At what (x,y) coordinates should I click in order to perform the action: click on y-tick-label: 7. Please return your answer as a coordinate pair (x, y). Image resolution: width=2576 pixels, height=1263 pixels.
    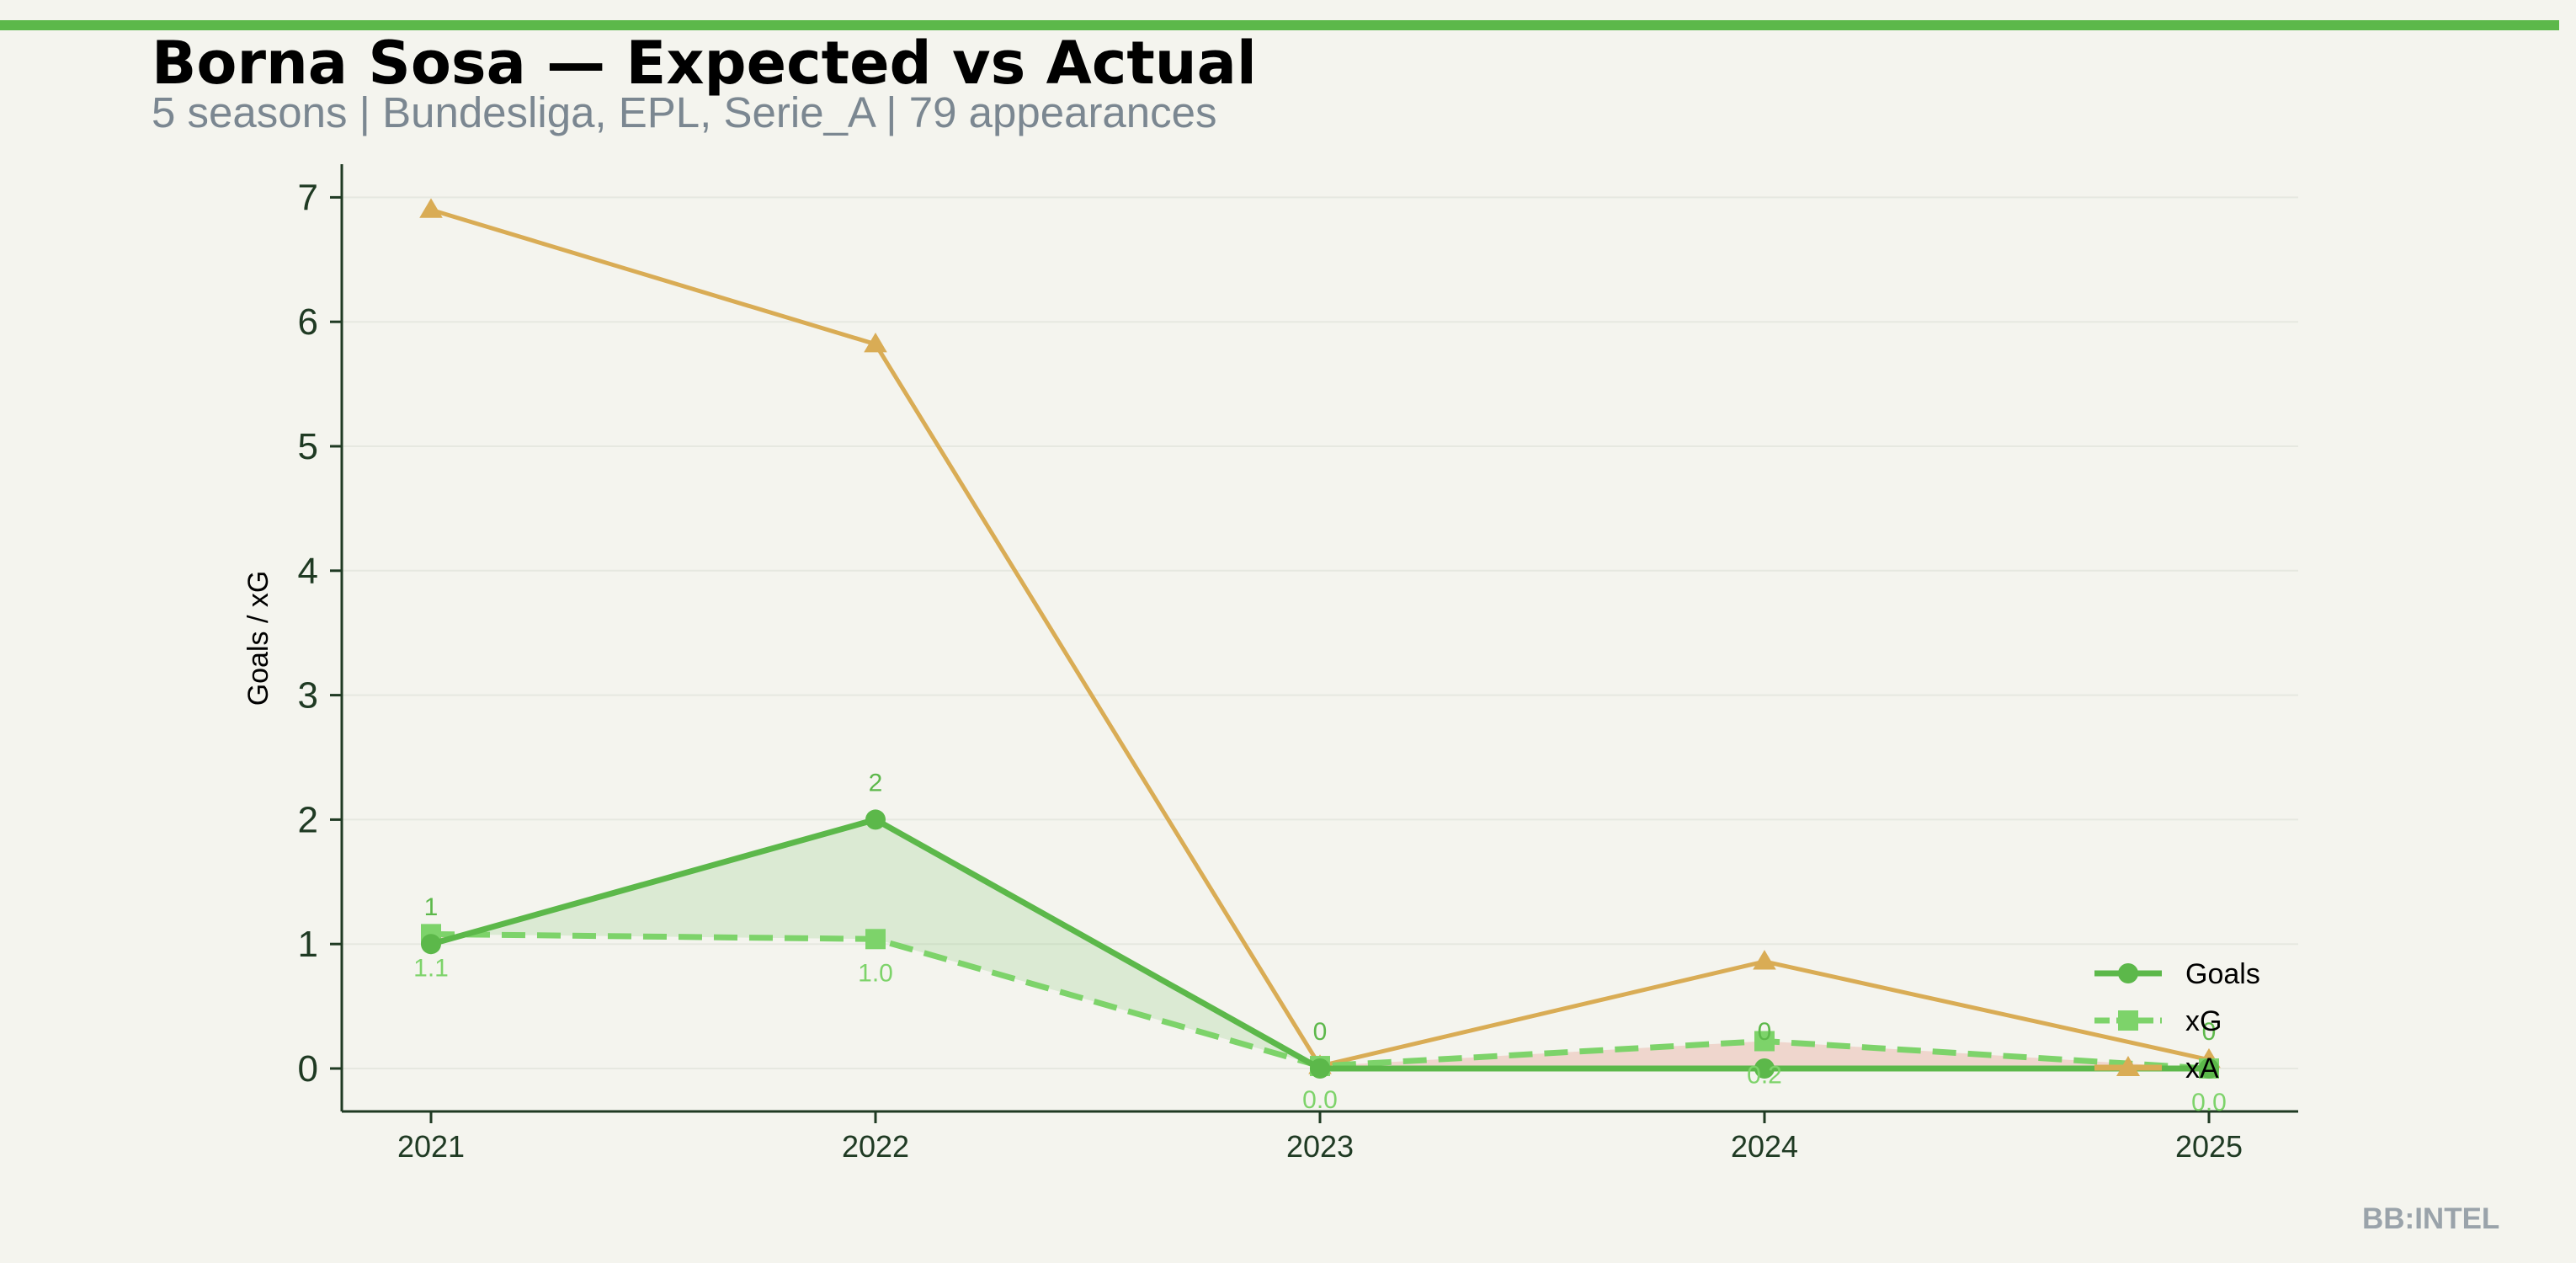
    Looking at the image, I should click on (308, 197).